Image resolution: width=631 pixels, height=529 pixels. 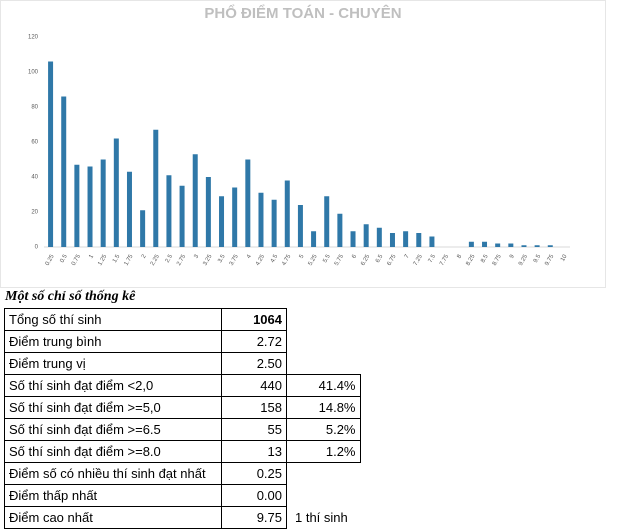 I want to click on table-row: Số thí sinh đạt điểm >=8.0 13 1.2%, so click(x=182, y=451).